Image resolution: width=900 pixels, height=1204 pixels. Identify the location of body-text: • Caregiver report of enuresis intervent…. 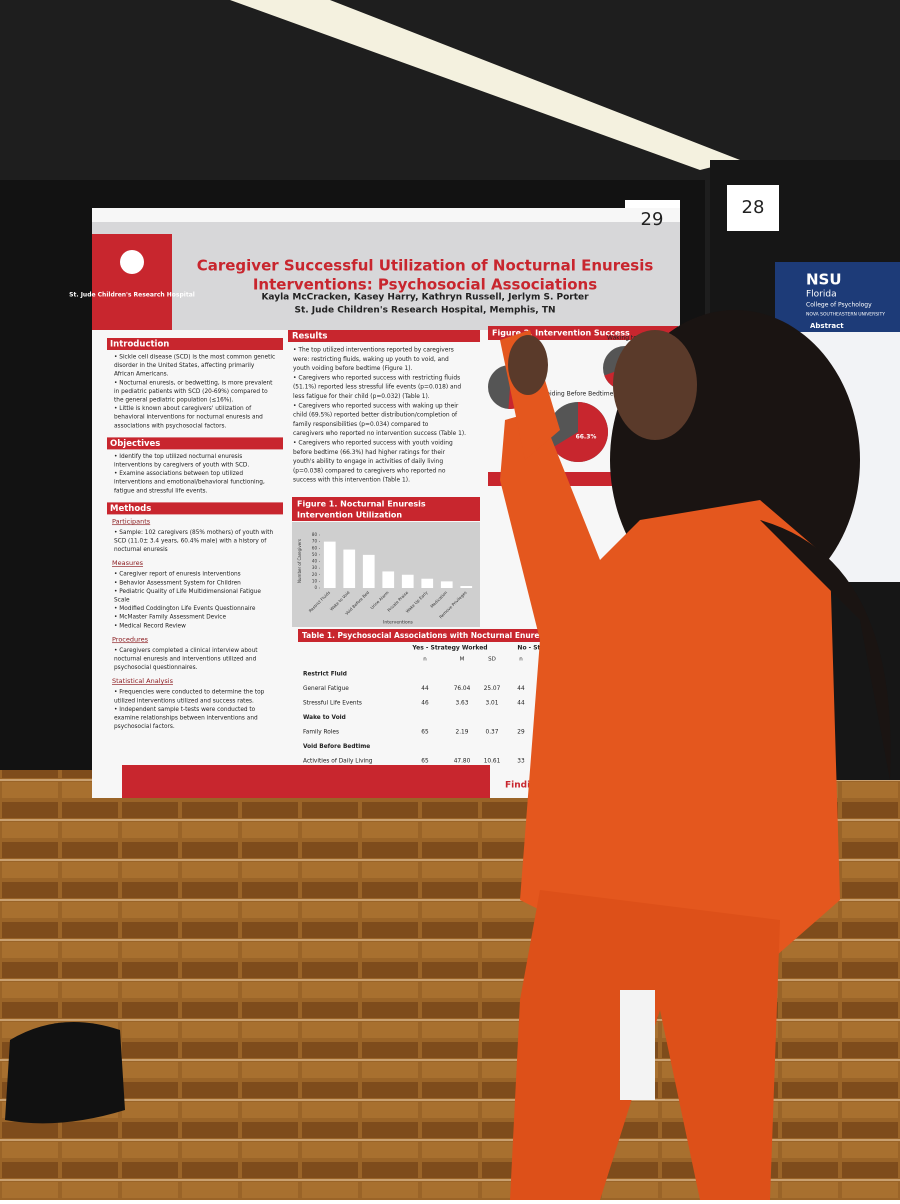
(177, 575).